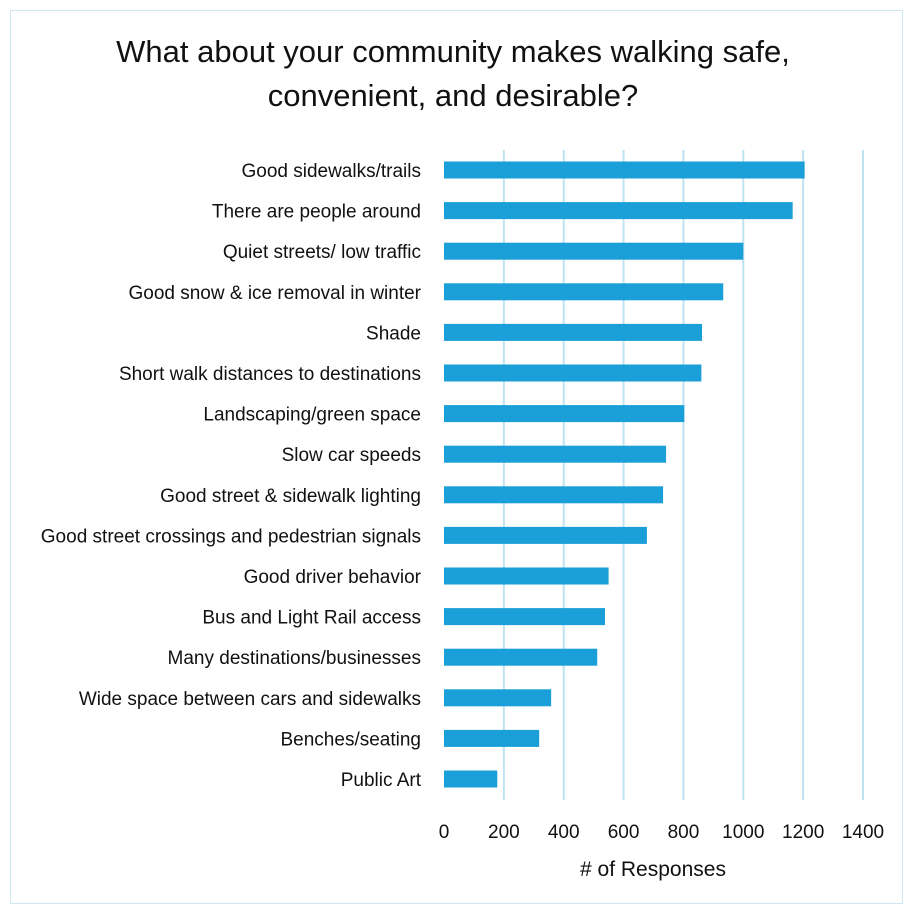 The height and width of the screenshot is (909, 906). I want to click on x-tick-label: 200, so click(504, 832).